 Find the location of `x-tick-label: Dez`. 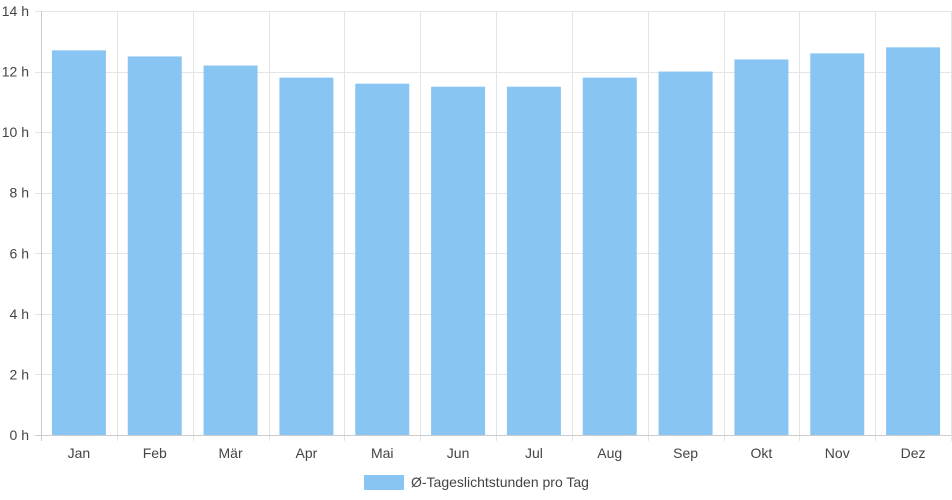

x-tick-label: Dez is located at coordinates (913, 453).